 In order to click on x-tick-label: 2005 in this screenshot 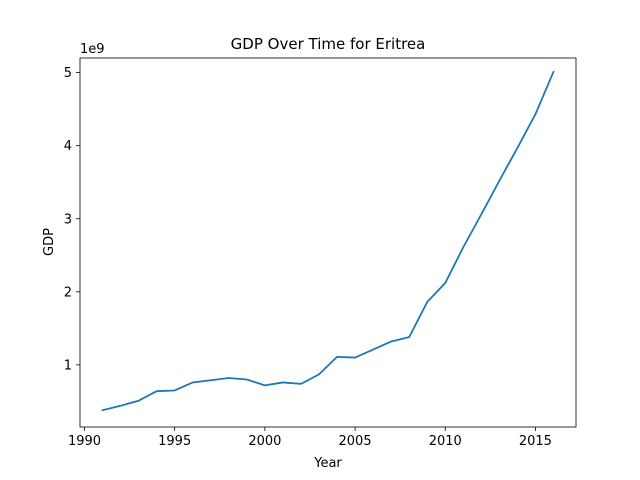, I will do `click(355, 441)`.